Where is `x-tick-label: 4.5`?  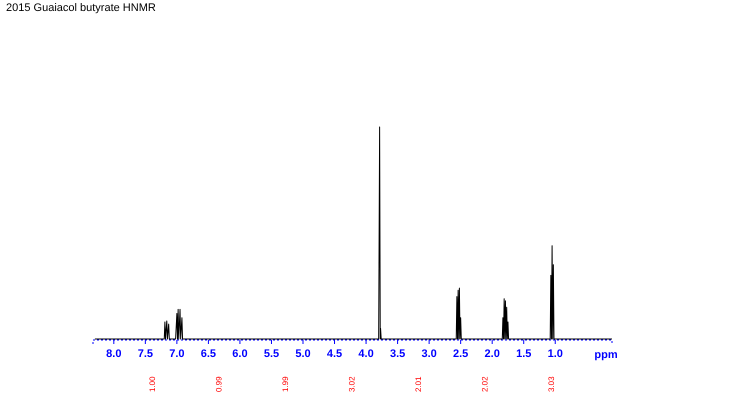 x-tick-label: 4.5 is located at coordinates (334, 354).